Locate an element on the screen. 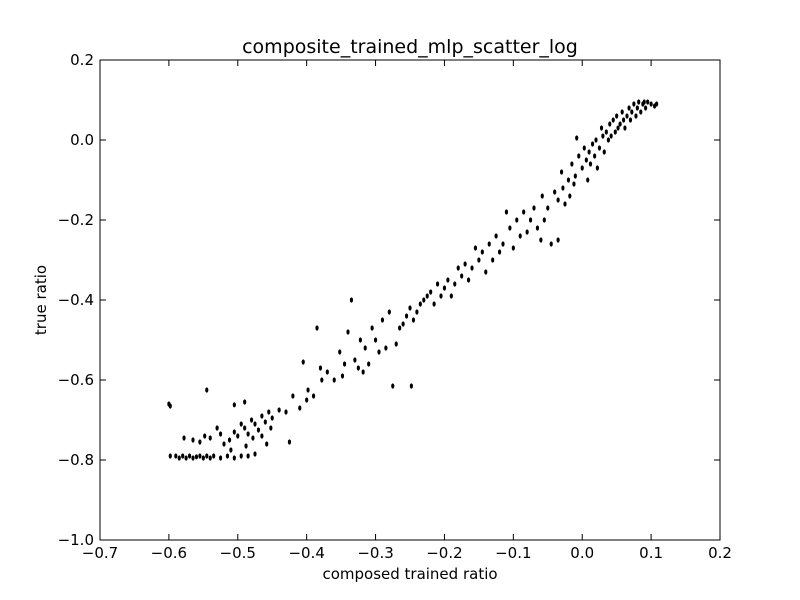  x-tick-label: −0.3 is located at coordinates (375, 553).